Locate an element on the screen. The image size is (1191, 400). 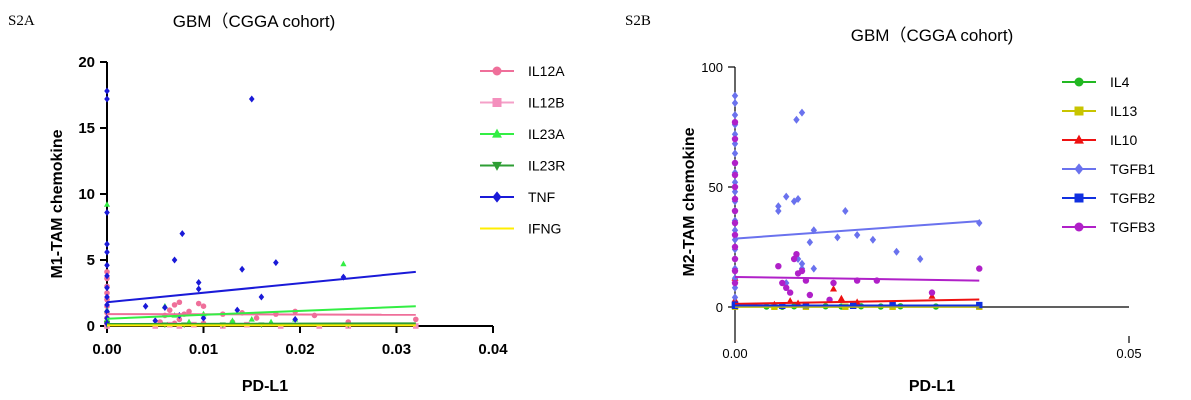
y-axis-label-s2b: M2-TAM chemokine is located at coordinates (689, 201).